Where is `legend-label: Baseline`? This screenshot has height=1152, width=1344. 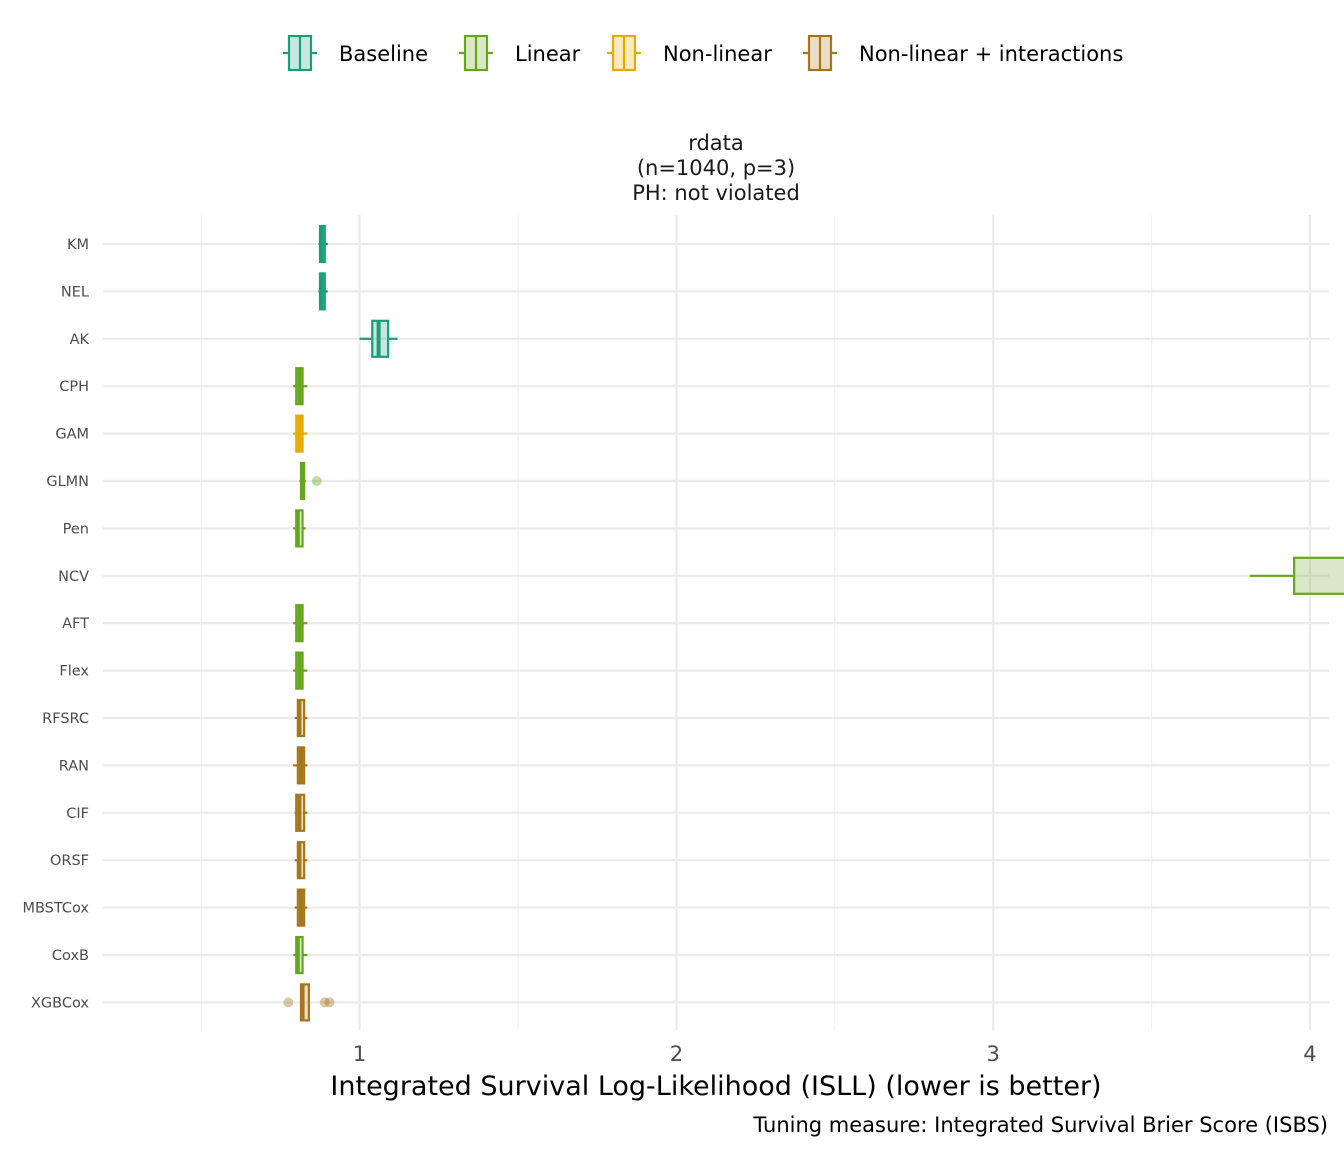
legend-label: Baseline is located at coordinates (383, 54).